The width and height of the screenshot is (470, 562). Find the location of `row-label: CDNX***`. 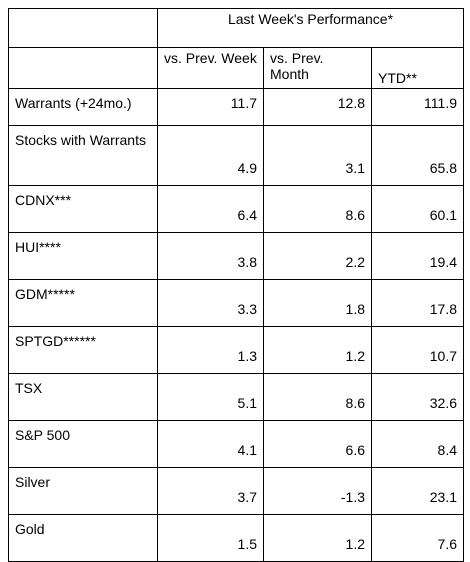

row-label: CDNX*** is located at coordinates (83, 209).